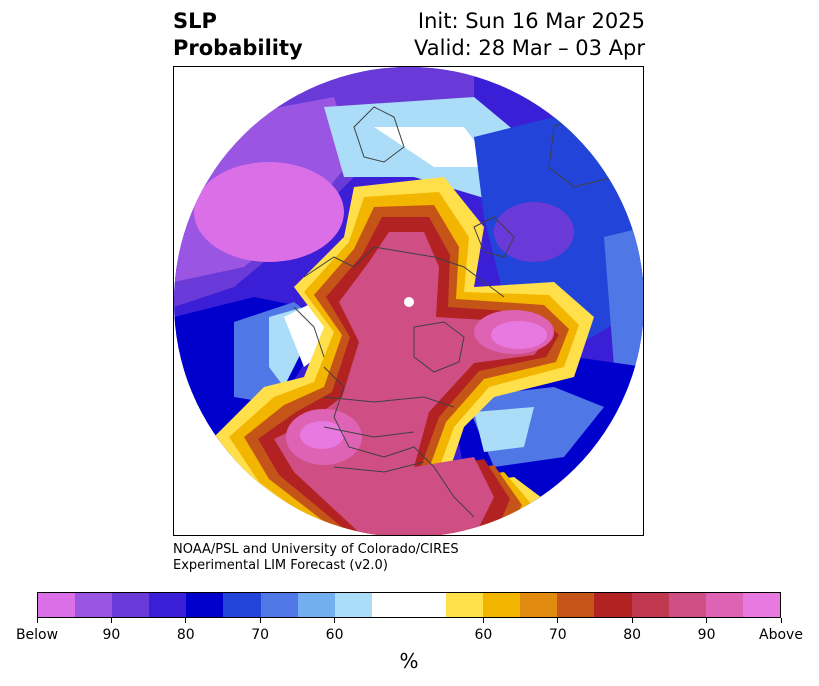 This screenshot has width=819, height=686. I want to click on colorbar, so click(409, 605).